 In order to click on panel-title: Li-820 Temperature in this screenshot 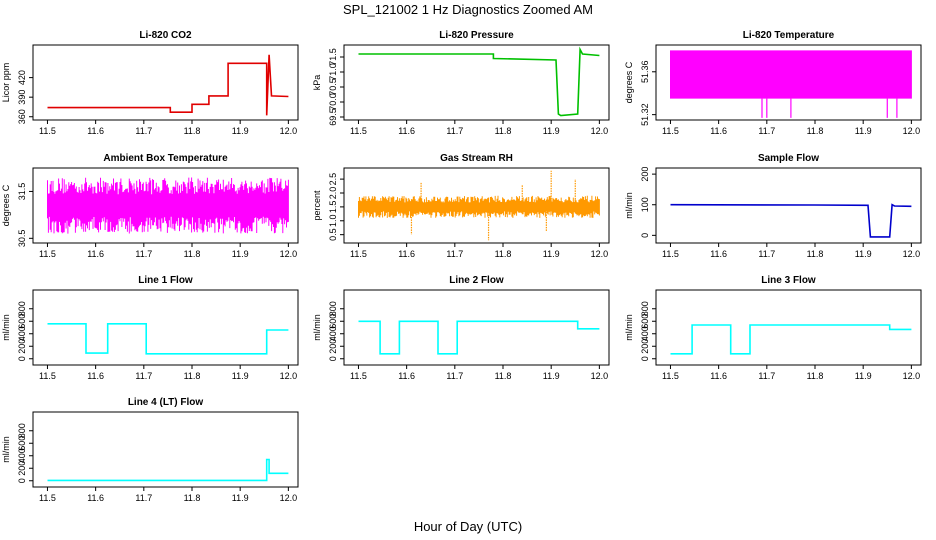, I will do `click(789, 35)`.